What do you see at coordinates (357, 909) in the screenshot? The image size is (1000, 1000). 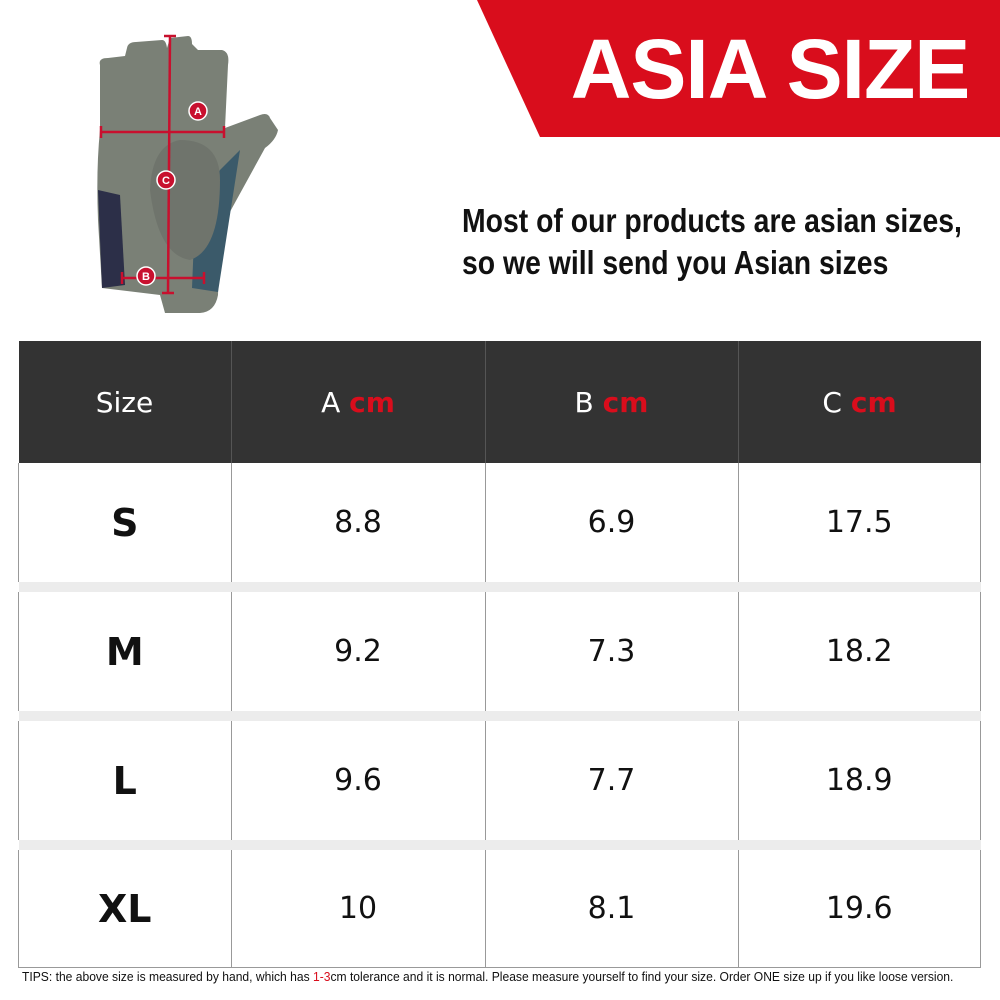 I see `a-cell: 10` at bounding box center [357, 909].